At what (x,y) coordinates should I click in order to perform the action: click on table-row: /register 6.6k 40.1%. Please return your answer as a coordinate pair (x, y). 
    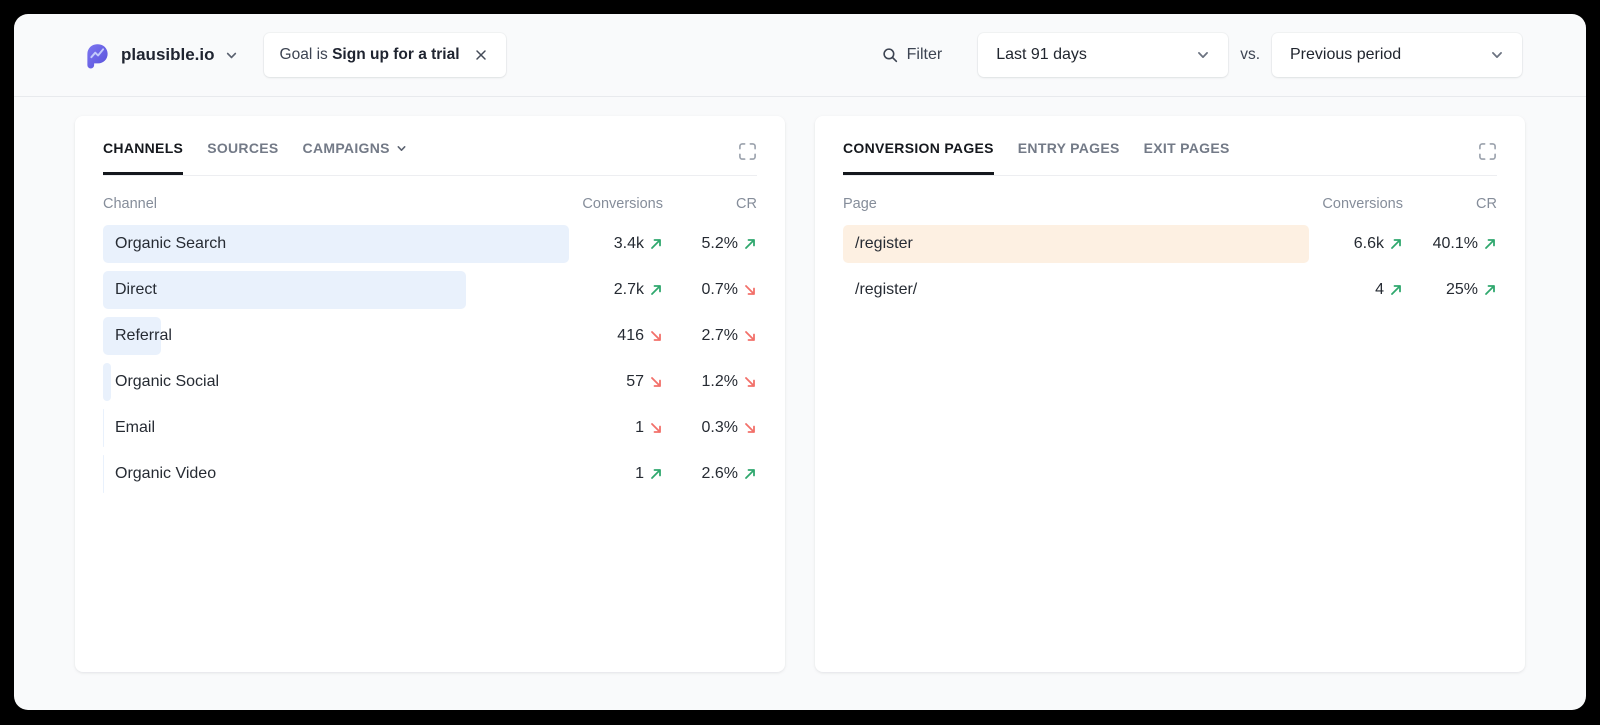
    Looking at the image, I should click on (1170, 244).